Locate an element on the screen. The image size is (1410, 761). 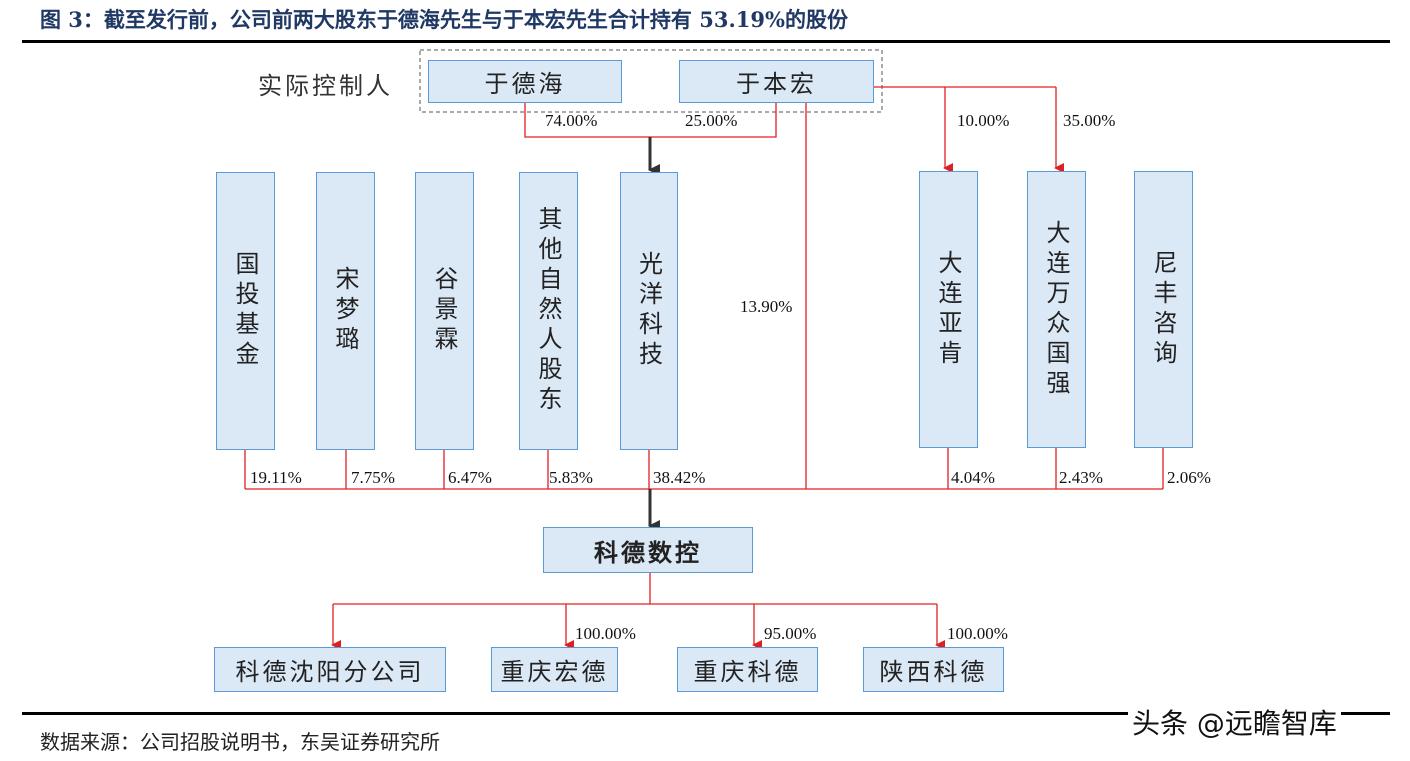
controller-dashed-box is located at coordinates (651, 81).